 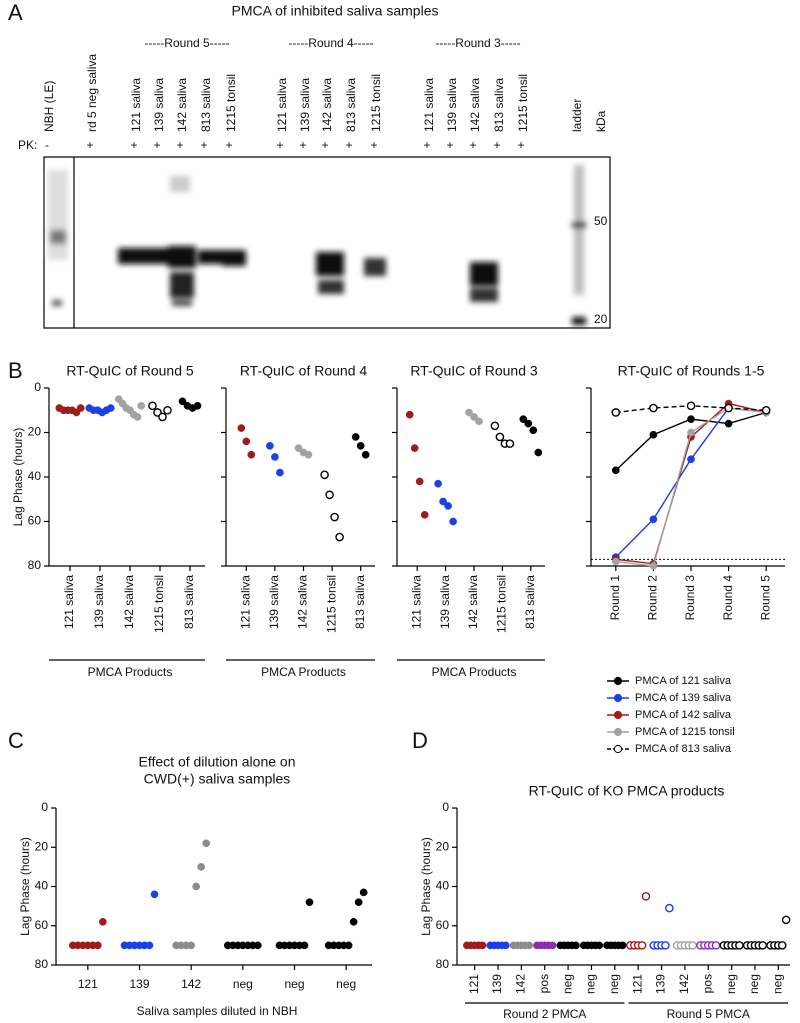 What do you see at coordinates (335, 11) in the screenshot?
I see `blot-title: PMCA of inhibited saliva samples` at bounding box center [335, 11].